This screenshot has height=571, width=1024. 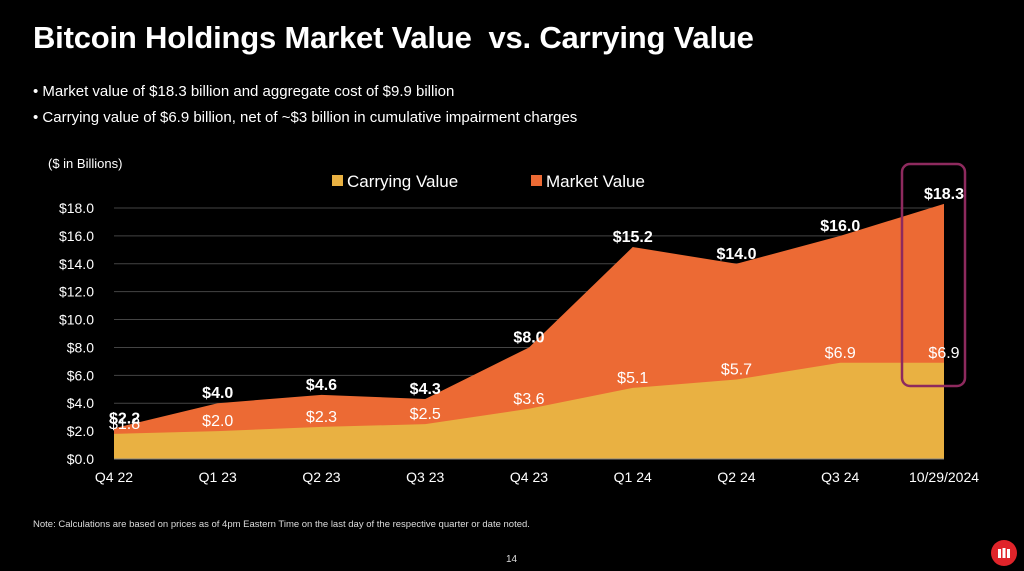 What do you see at coordinates (402, 181) in the screenshot?
I see `legend-label-carrying: Carrying Value` at bounding box center [402, 181].